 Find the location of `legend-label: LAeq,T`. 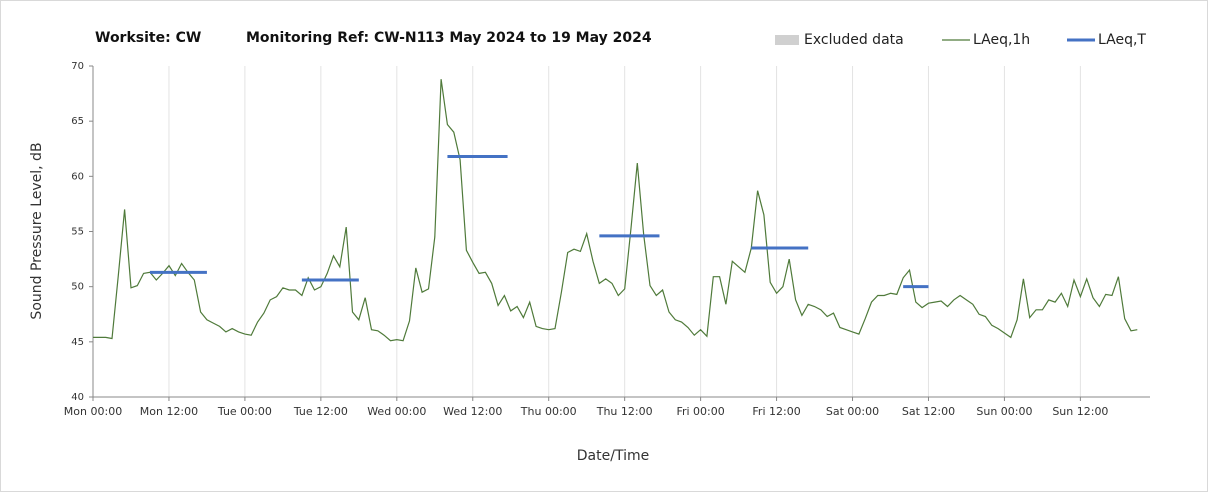

legend-label: LAeq,T is located at coordinates (1122, 40).